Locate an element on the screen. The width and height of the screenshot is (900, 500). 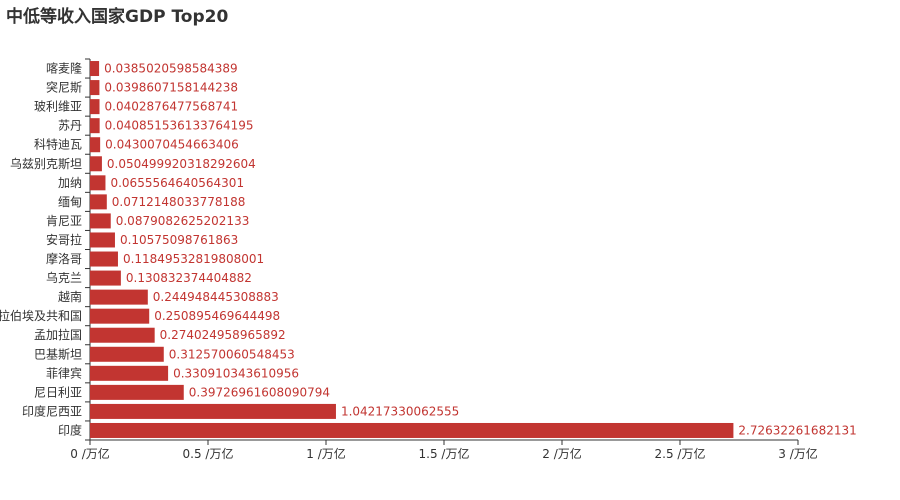
data-label: 1.04217330062555 is located at coordinates (400, 411).